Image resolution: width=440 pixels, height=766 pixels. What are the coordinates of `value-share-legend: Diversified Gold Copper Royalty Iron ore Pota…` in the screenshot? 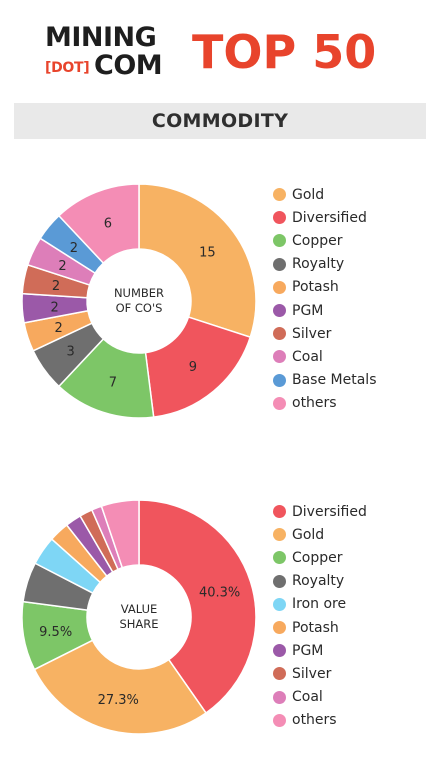 It's located at (320, 616).